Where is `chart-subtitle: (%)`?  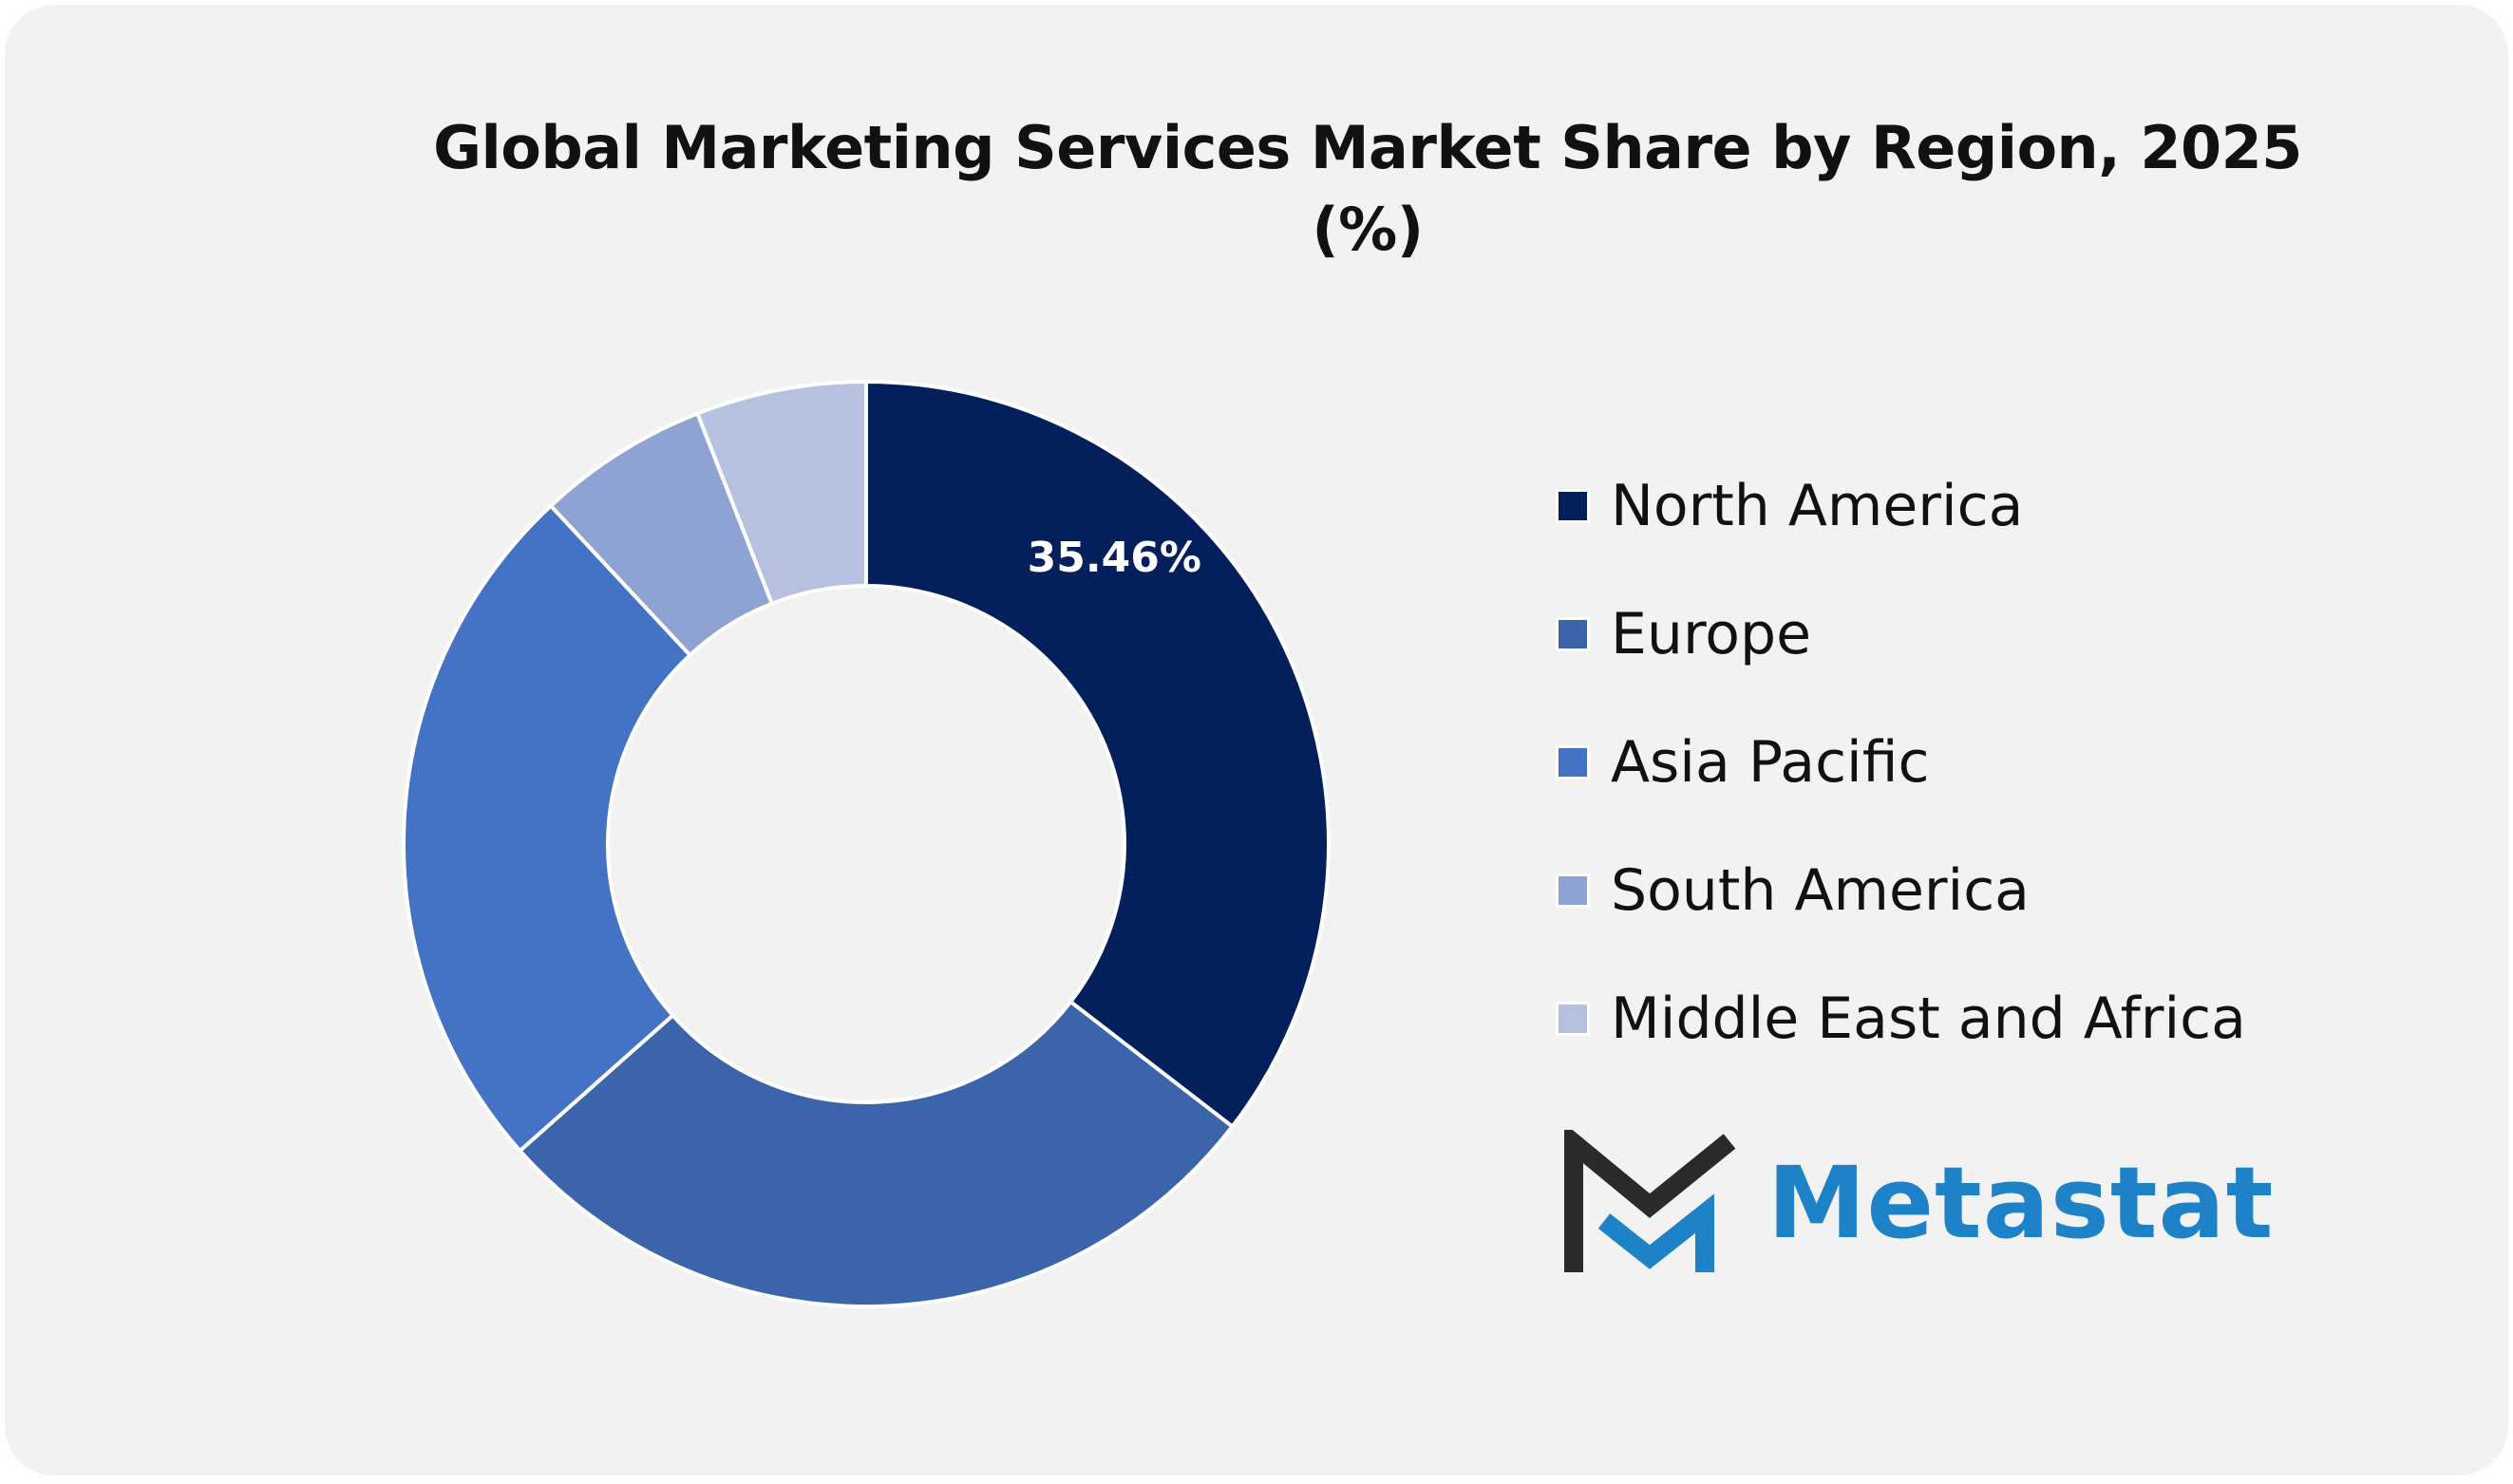
chart-subtitle: (%) is located at coordinates (1368, 230).